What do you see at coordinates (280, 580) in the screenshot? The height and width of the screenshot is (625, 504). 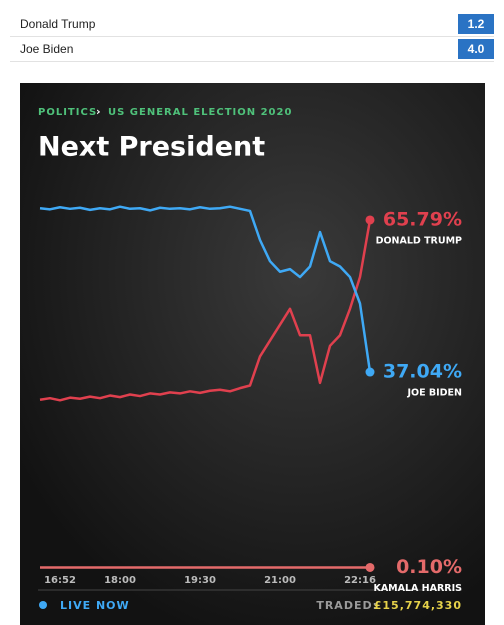 I see `x-tick-label: 21:00` at bounding box center [280, 580].